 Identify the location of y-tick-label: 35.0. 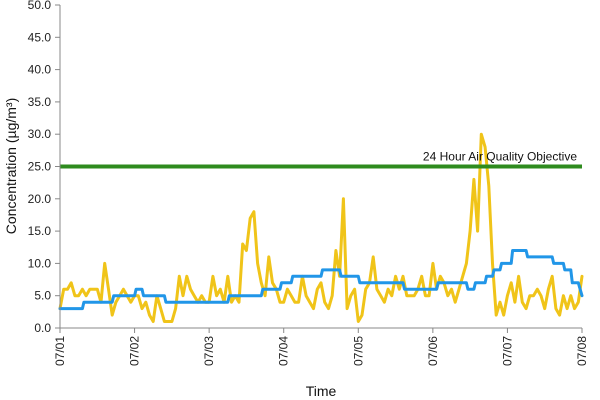
(40, 102).